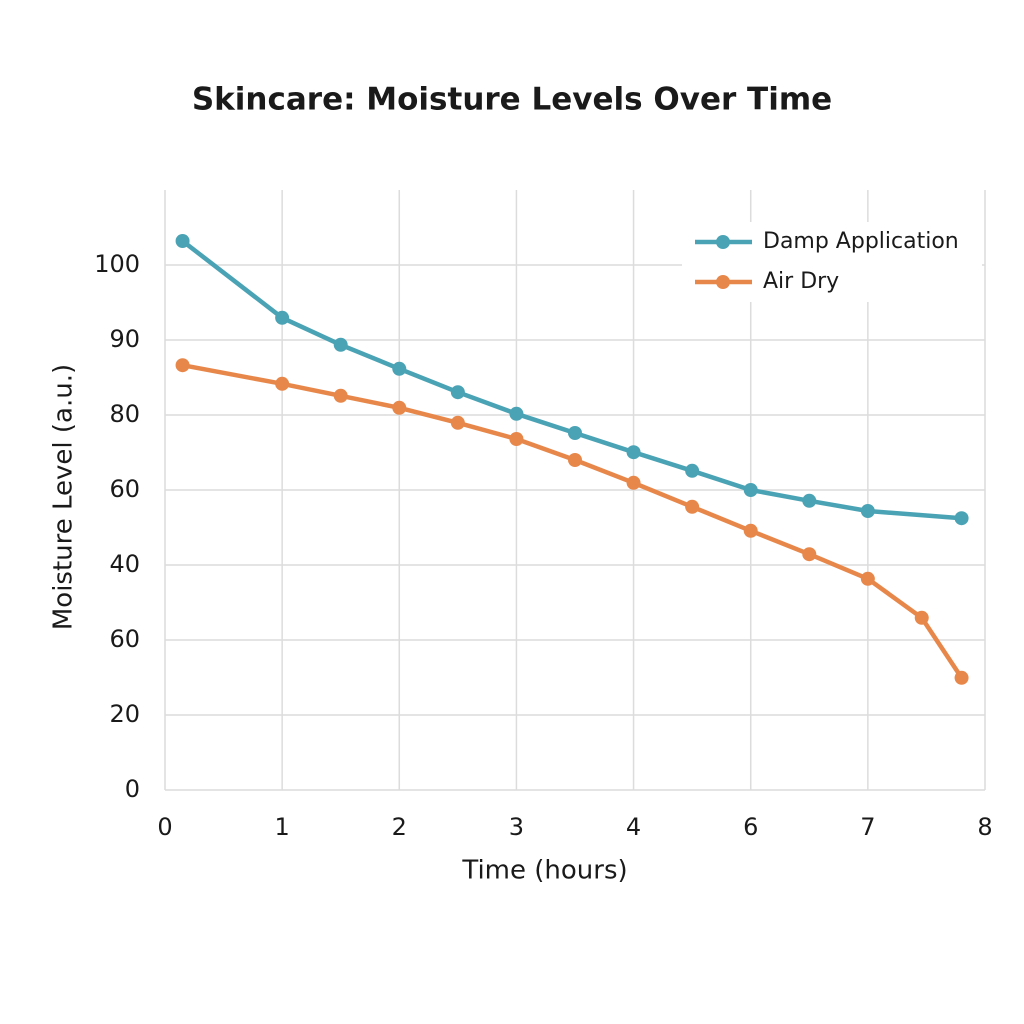  What do you see at coordinates (867, 827) in the screenshot?
I see `x-tick-label: 7` at bounding box center [867, 827].